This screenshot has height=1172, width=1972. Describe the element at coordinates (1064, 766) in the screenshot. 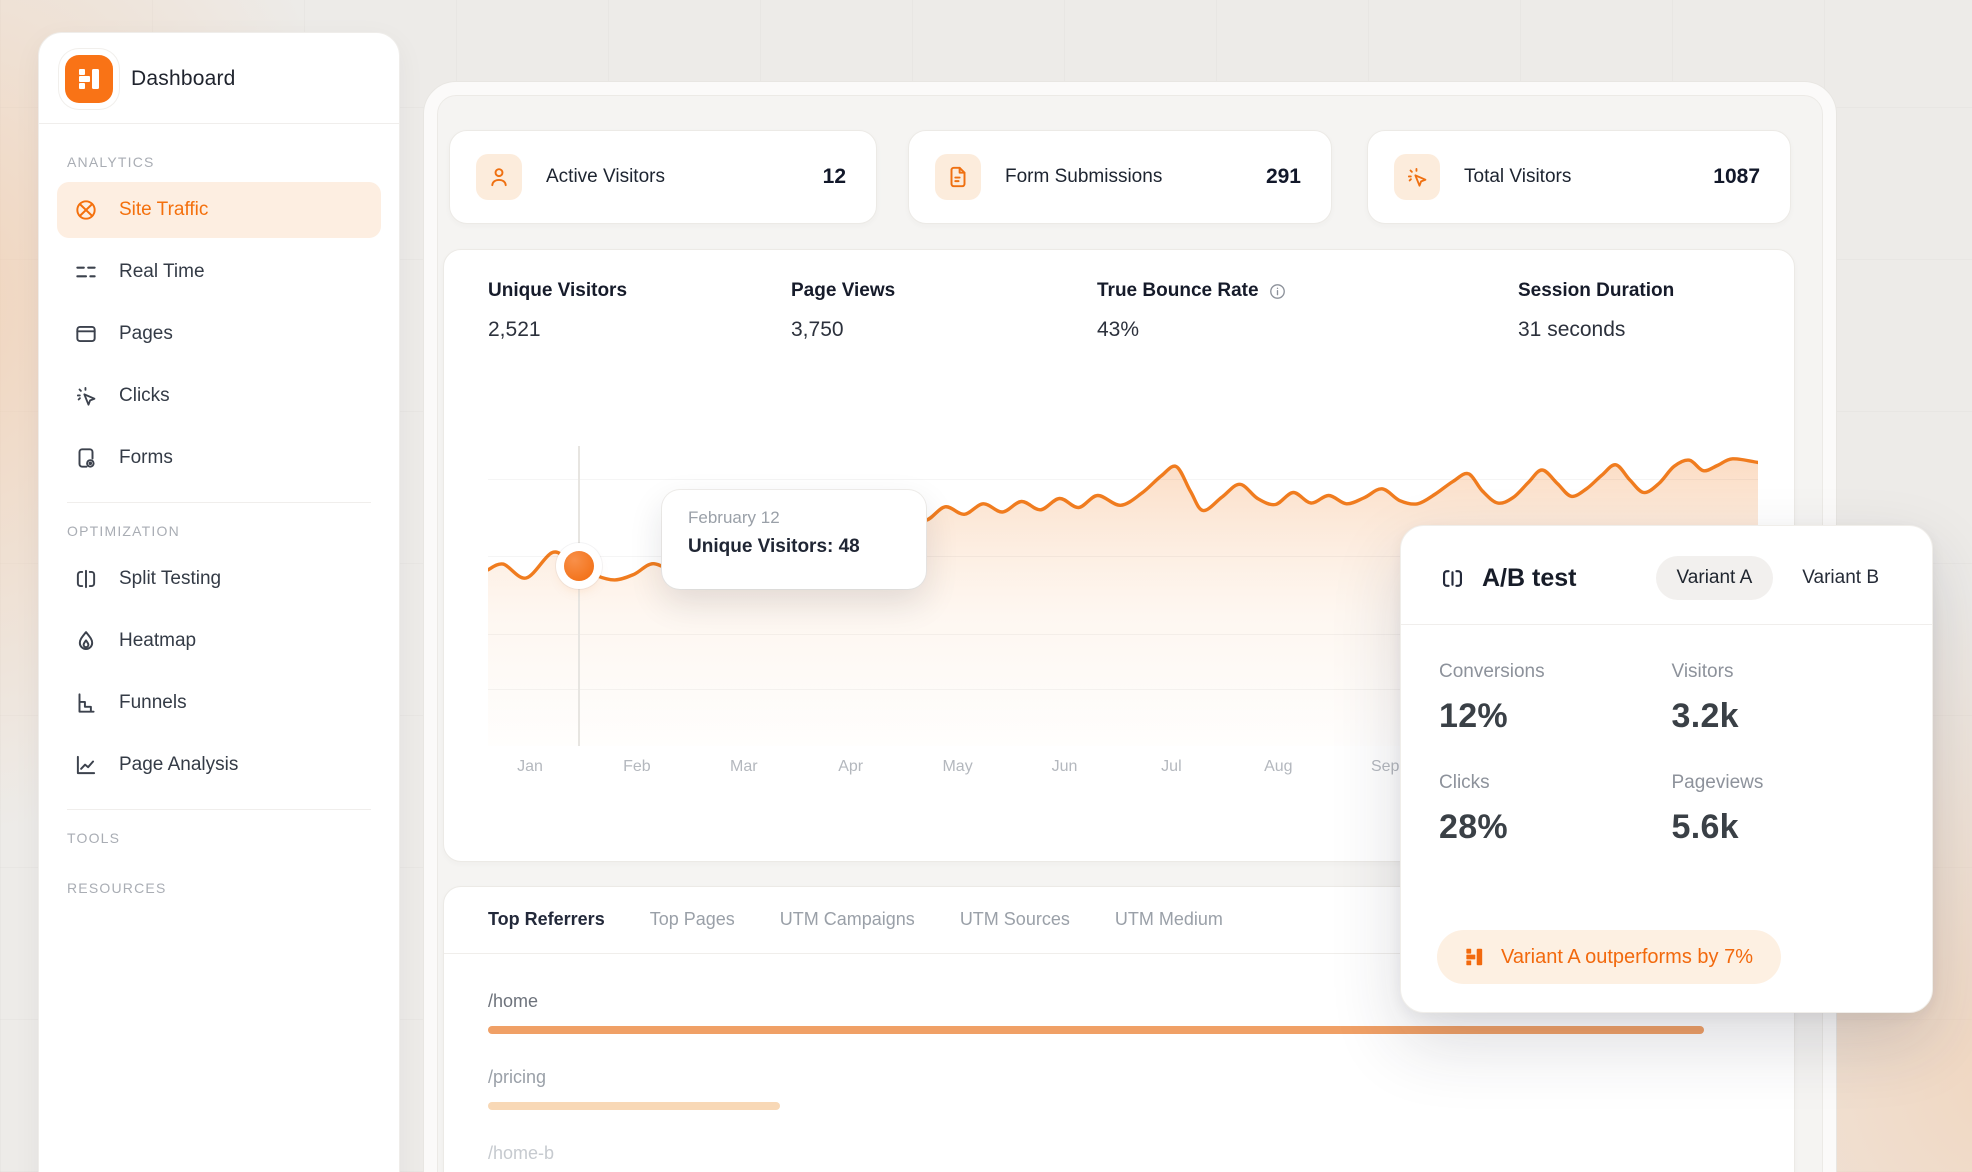

I see `x-tick: Jun` at that location.